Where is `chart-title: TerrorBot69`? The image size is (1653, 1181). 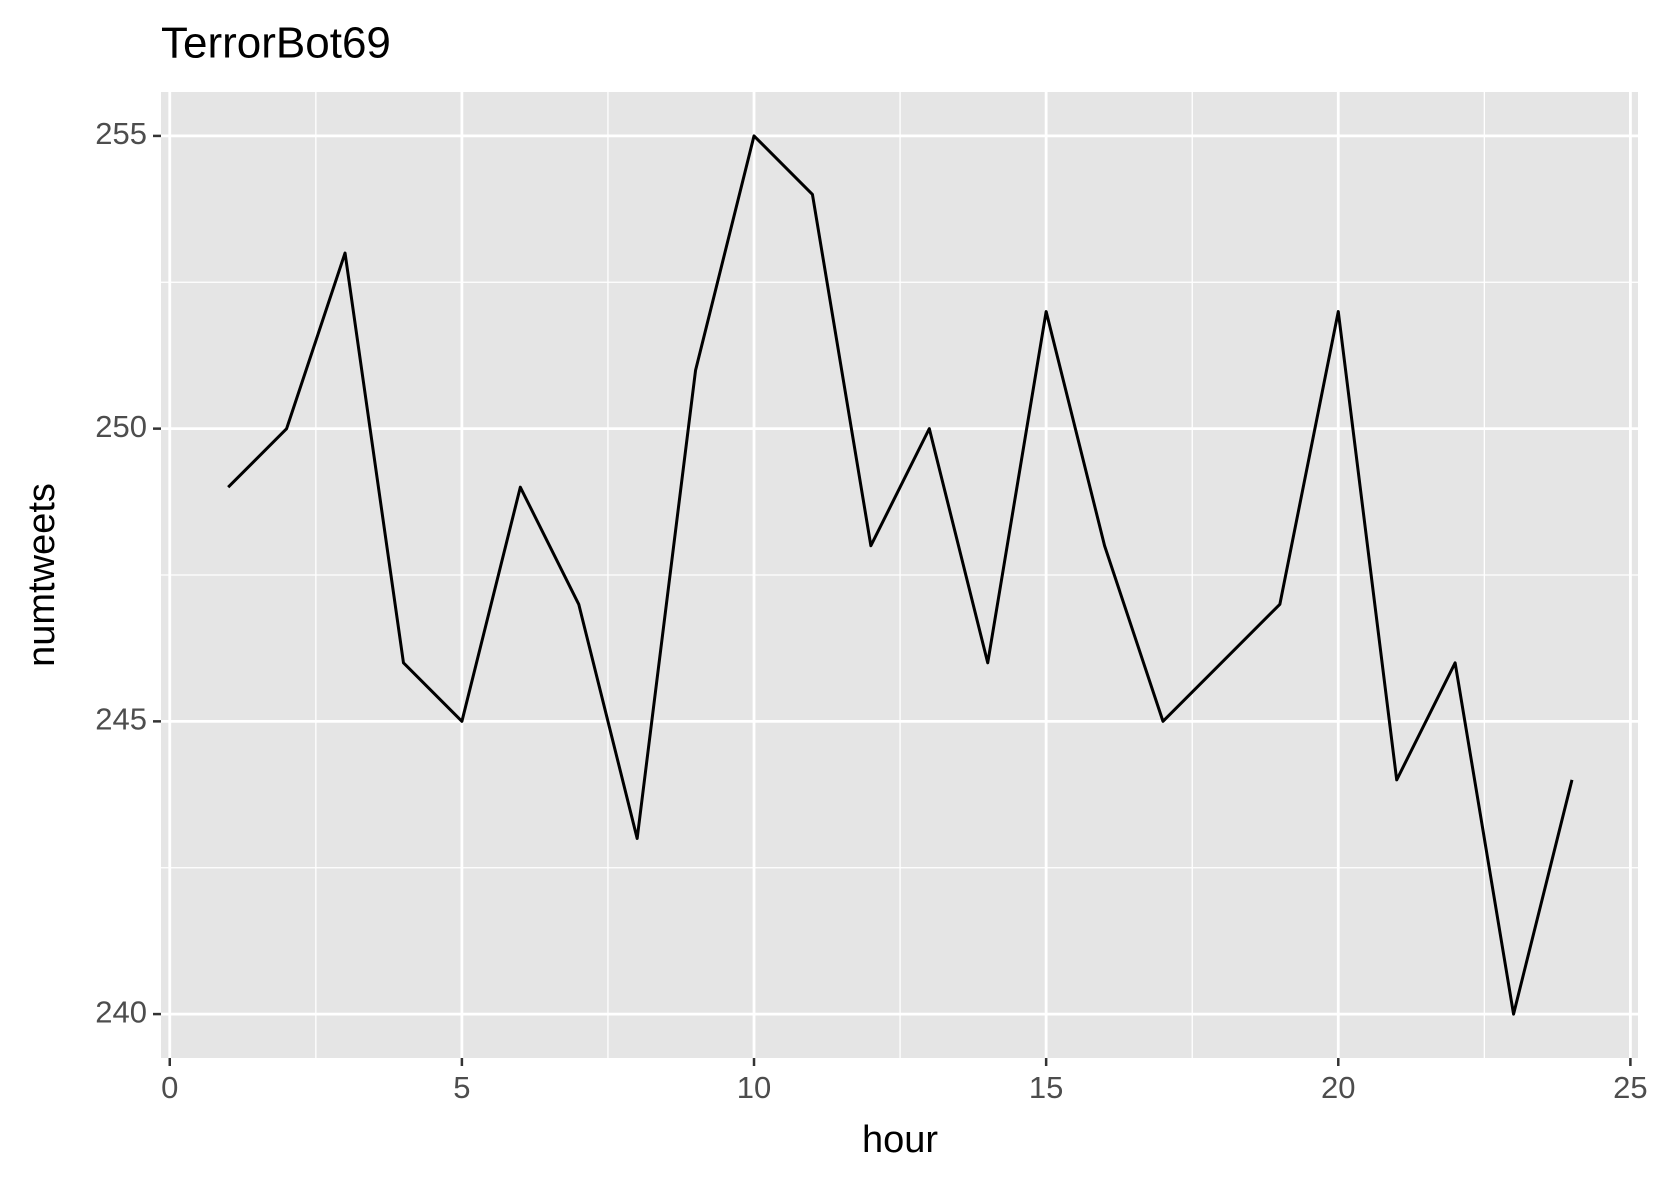
chart-title: TerrorBot69 is located at coordinates (276, 43).